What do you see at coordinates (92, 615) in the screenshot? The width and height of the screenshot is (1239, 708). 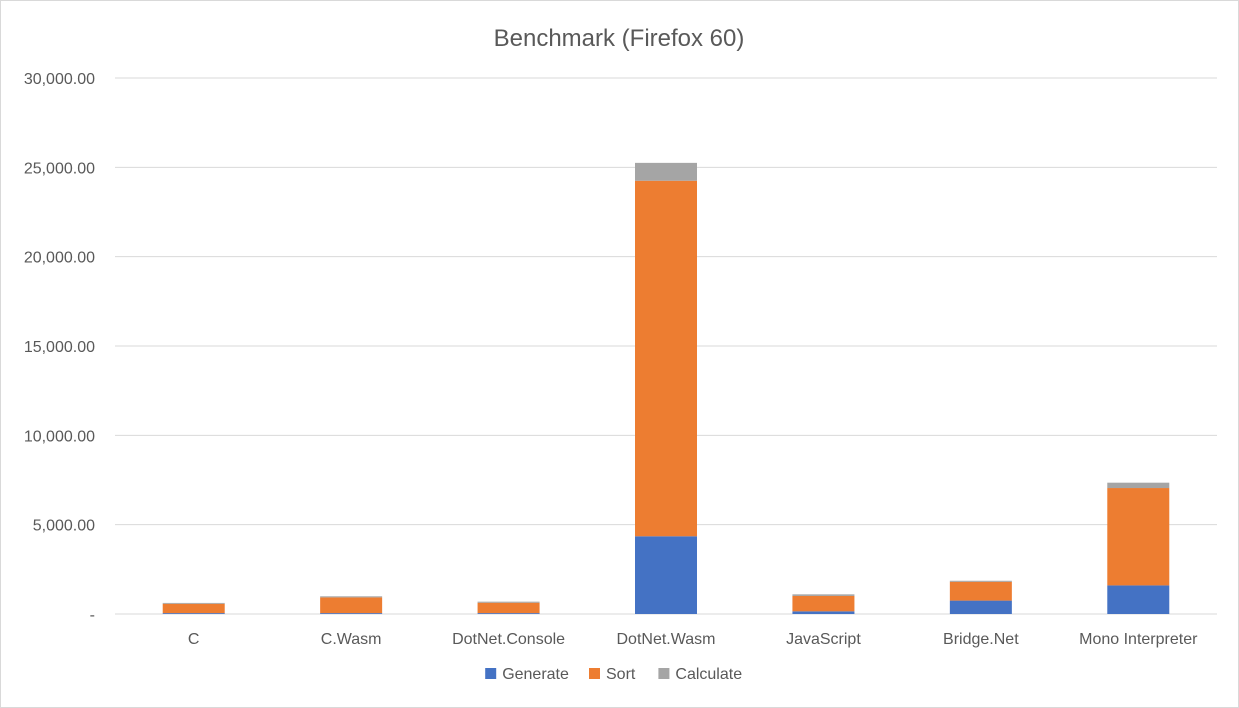 I see `y-tick-label: -` at bounding box center [92, 615].